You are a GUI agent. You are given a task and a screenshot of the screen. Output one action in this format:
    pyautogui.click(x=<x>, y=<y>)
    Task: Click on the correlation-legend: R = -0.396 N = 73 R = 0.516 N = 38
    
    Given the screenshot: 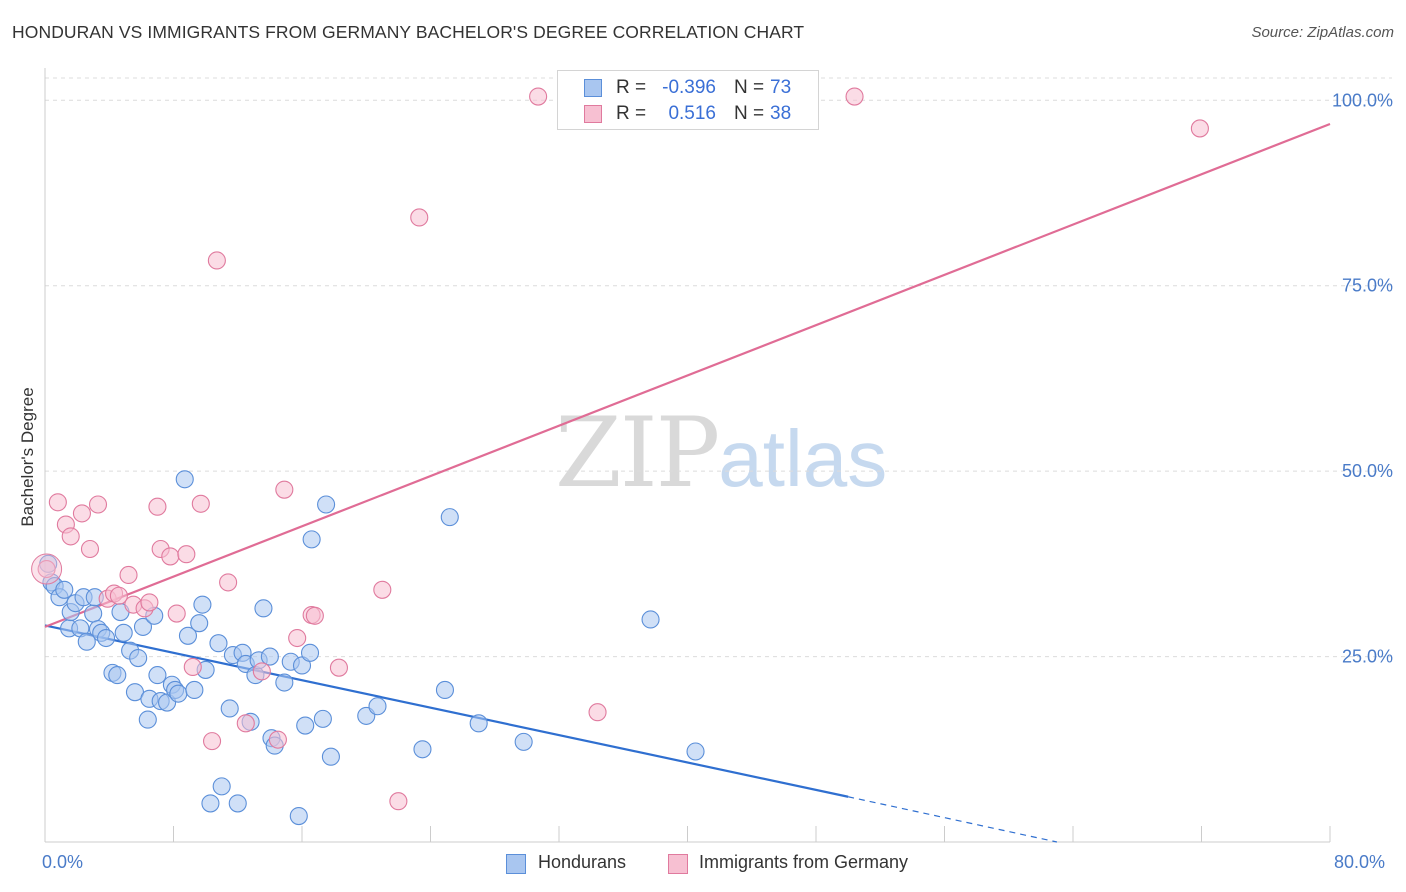 What is the action you would take?
    pyautogui.click(x=688, y=100)
    